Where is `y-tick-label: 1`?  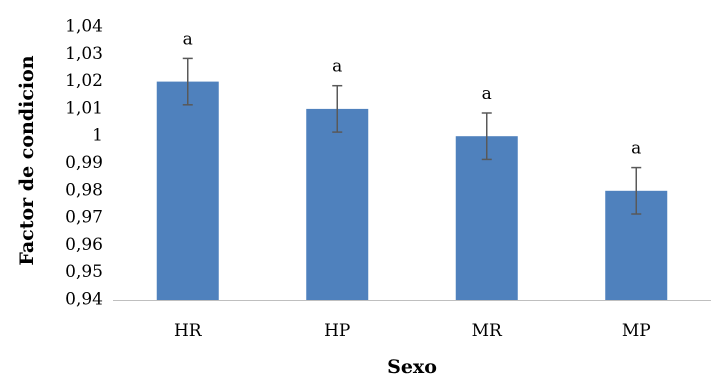 y-tick-label: 1 is located at coordinates (97, 136).